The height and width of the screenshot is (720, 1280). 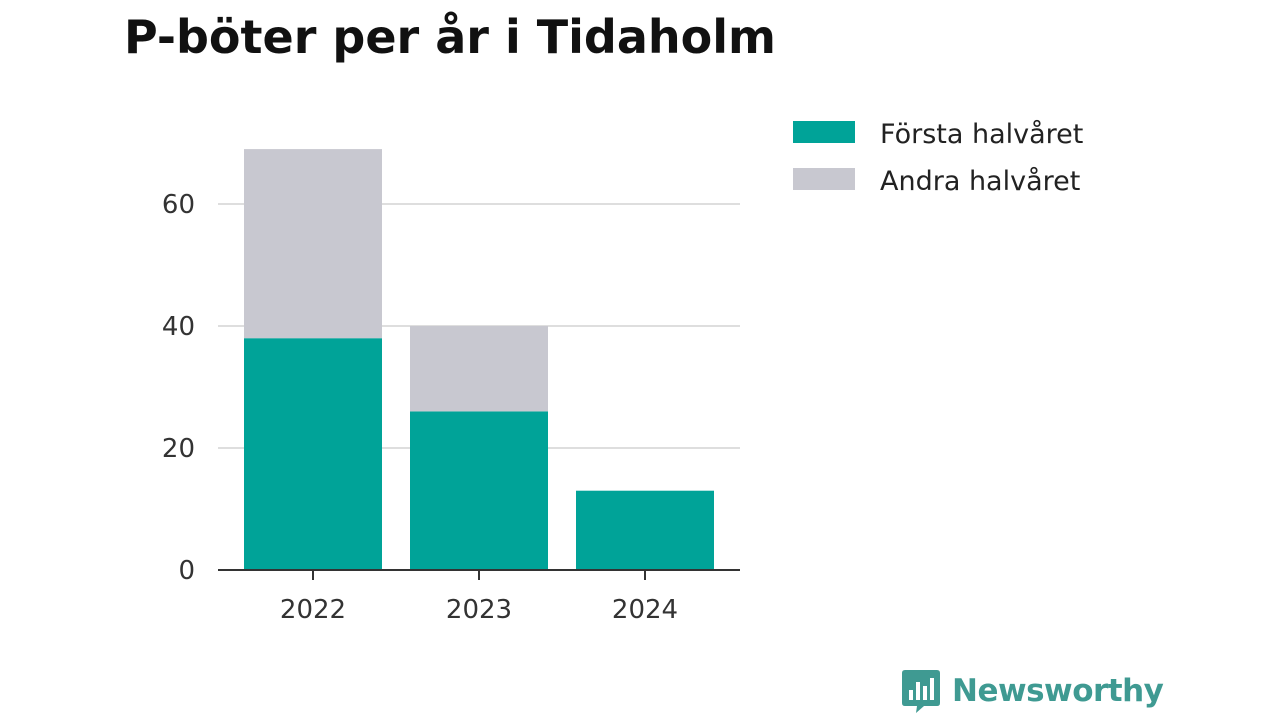 What do you see at coordinates (313, 610) in the screenshot?
I see `x-tick-label: 2022` at bounding box center [313, 610].